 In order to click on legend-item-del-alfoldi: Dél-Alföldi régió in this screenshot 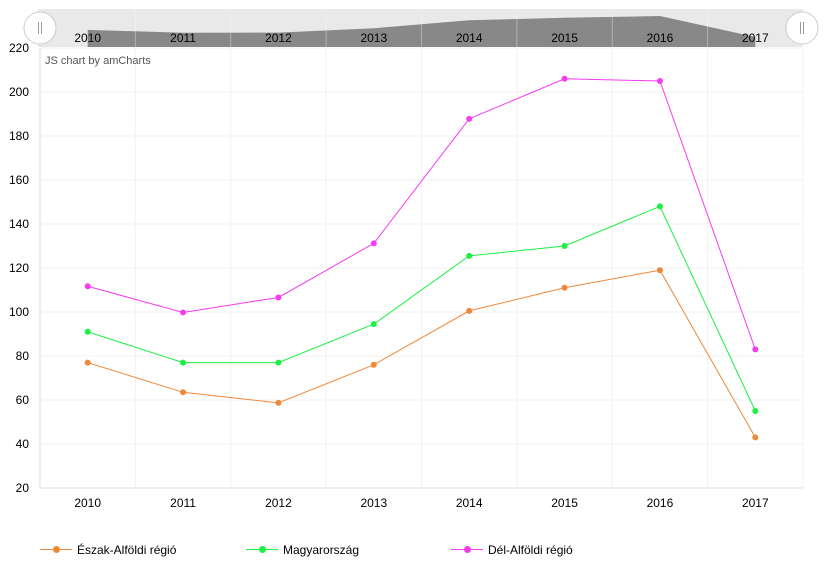, I will do `click(512, 550)`.